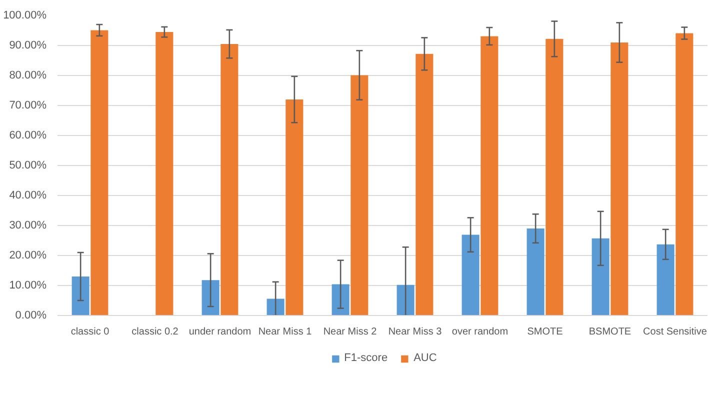  Describe the element at coordinates (675, 332) in the screenshot. I see `x-tick-label: Cost Sensitive` at that location.